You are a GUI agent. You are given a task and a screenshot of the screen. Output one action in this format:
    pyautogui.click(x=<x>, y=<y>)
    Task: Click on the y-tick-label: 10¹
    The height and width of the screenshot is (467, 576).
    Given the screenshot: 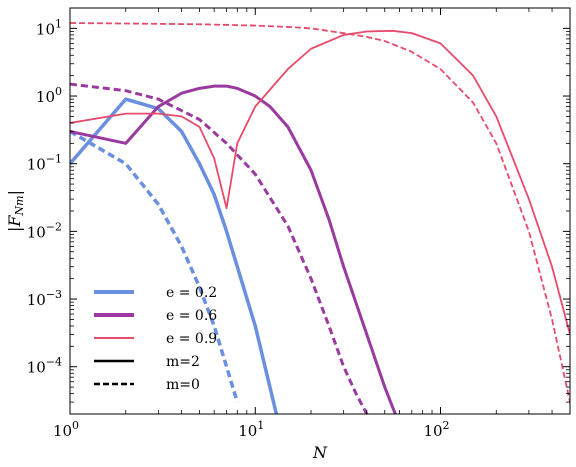 What is the action you would take?
    pyautogui.click(x=49, y=27)
    